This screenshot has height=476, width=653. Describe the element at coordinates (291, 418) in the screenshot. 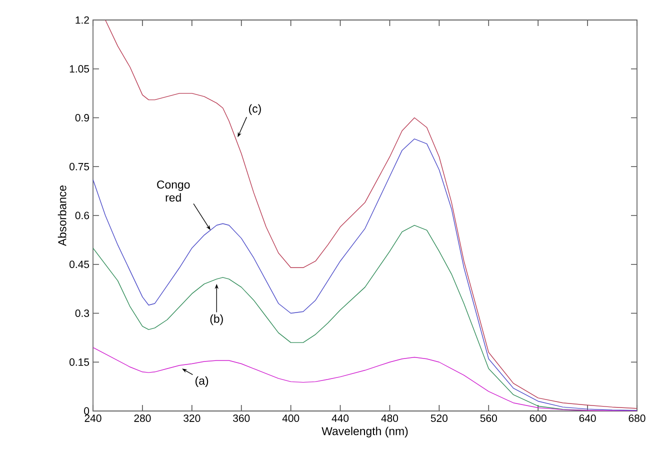

I see `x-tick-label: 400` at that location.